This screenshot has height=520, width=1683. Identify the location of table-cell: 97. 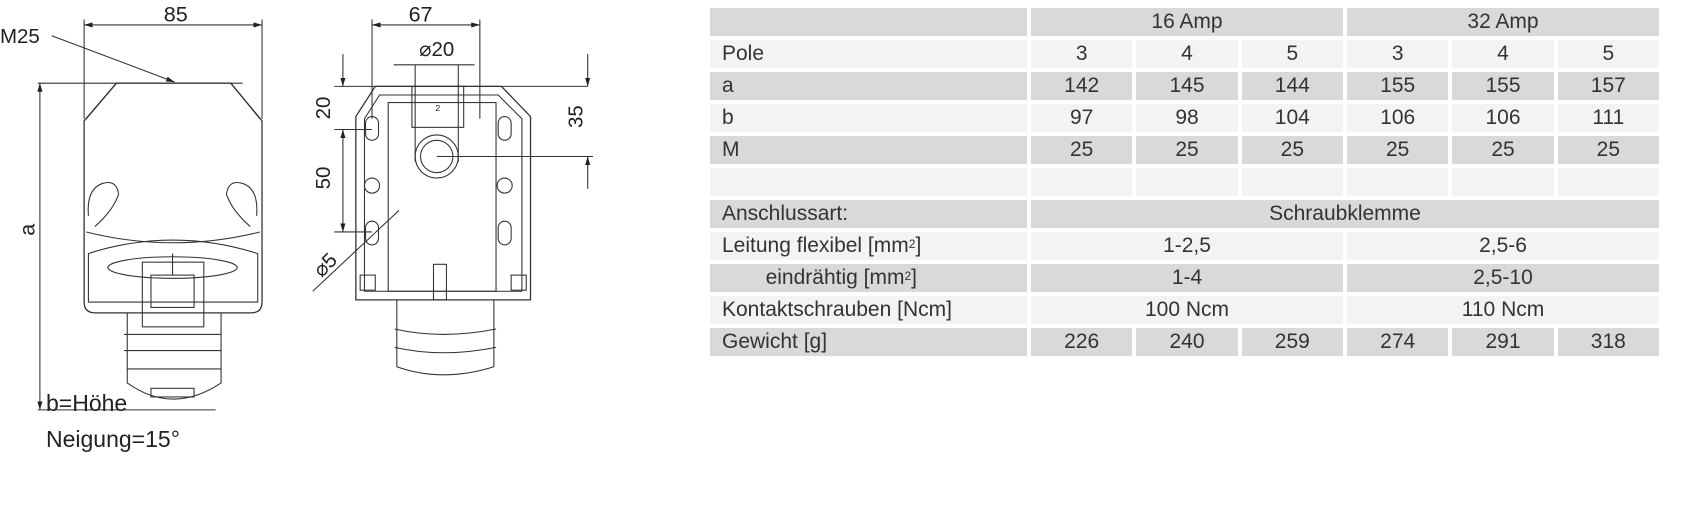
(1082, 118).